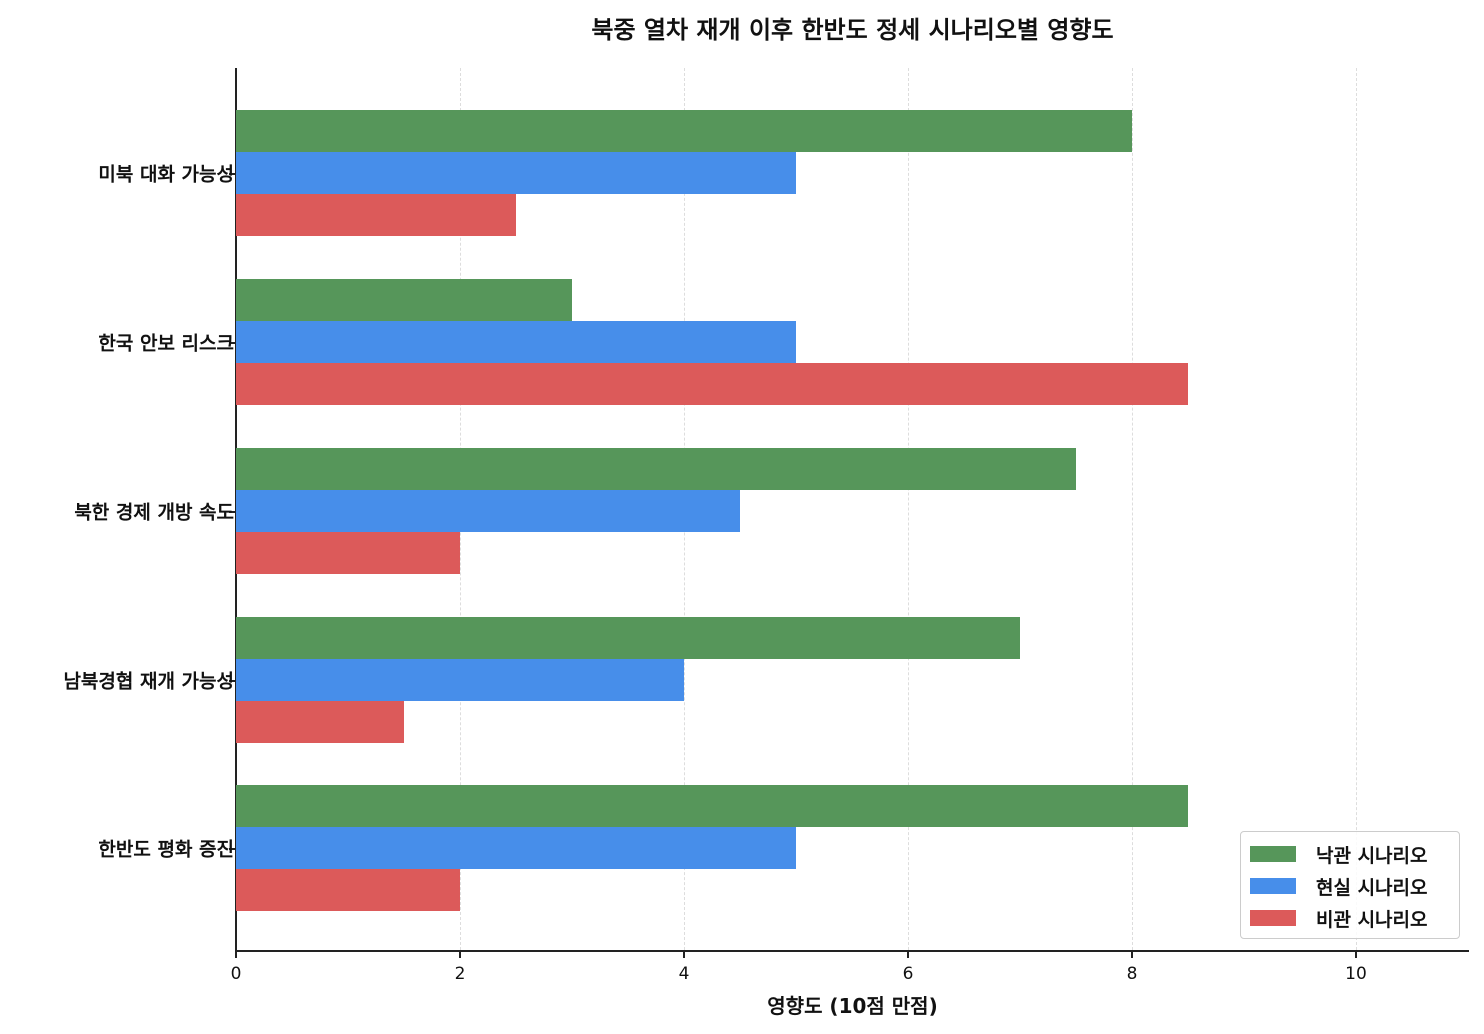 This screenshot has height=1034, width=1484. I want to click on y-tick-label: 한반도 평화 증진, so click(166, 849).